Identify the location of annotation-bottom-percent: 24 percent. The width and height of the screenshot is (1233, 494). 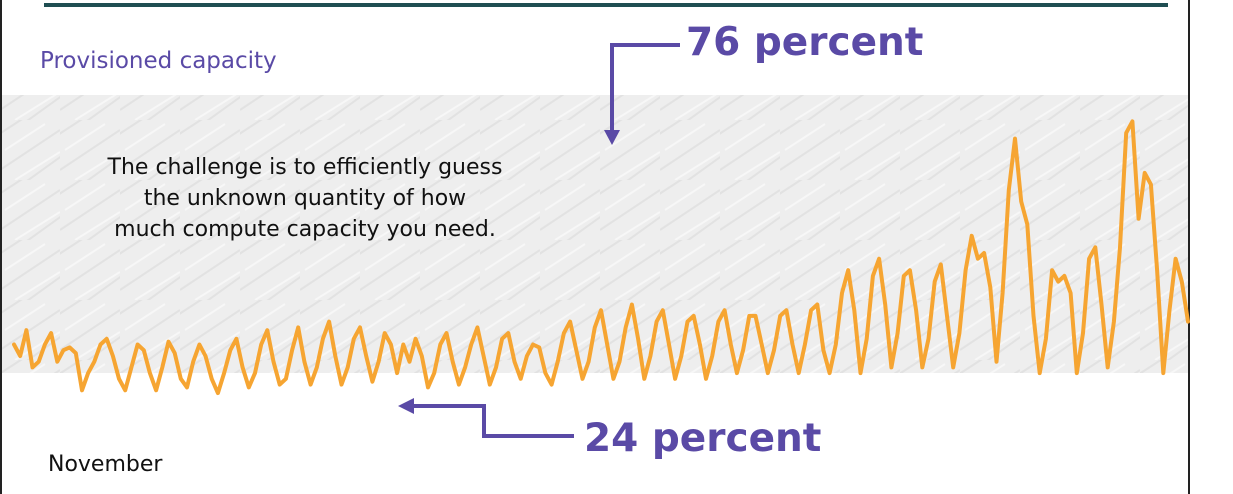
(703, 438).